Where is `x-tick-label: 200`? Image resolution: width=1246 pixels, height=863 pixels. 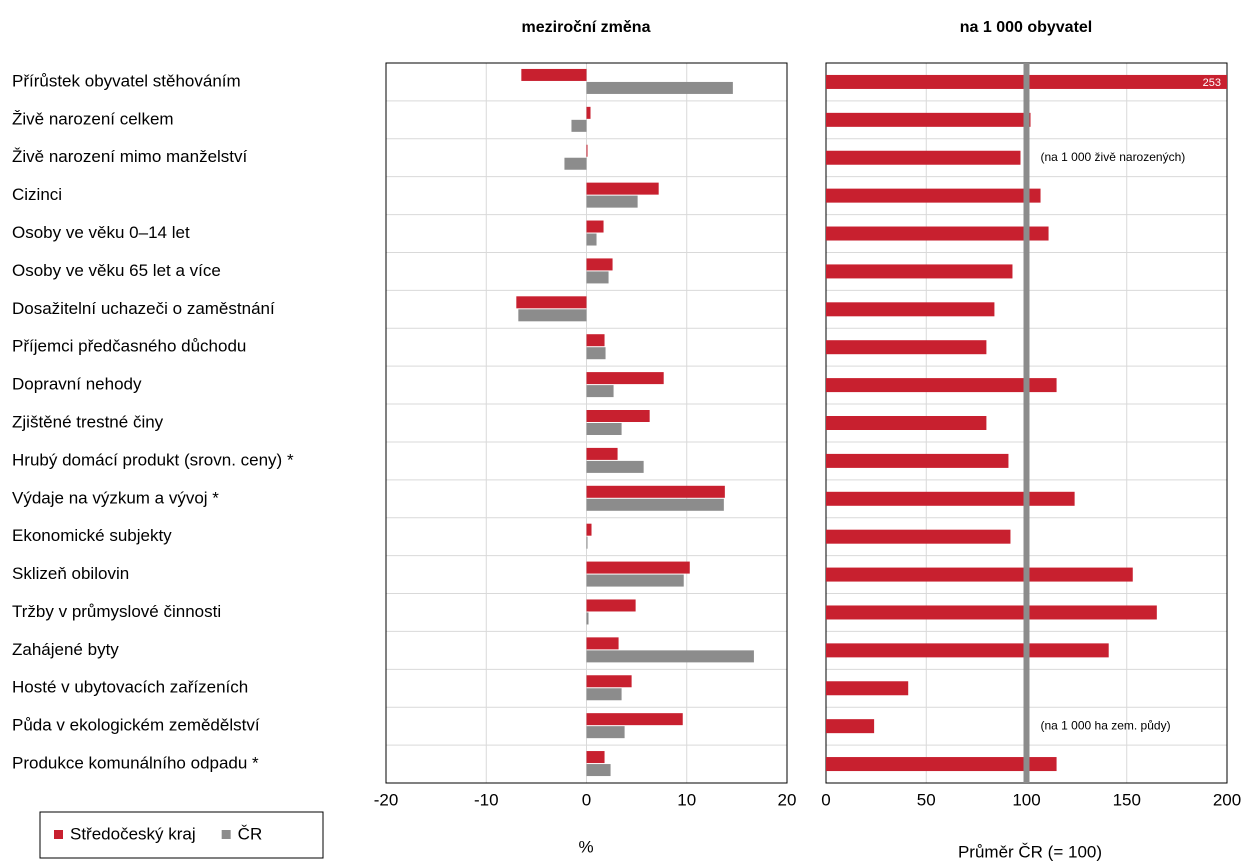
x-tick-label: 200 is located at coordinates (1227, 799).